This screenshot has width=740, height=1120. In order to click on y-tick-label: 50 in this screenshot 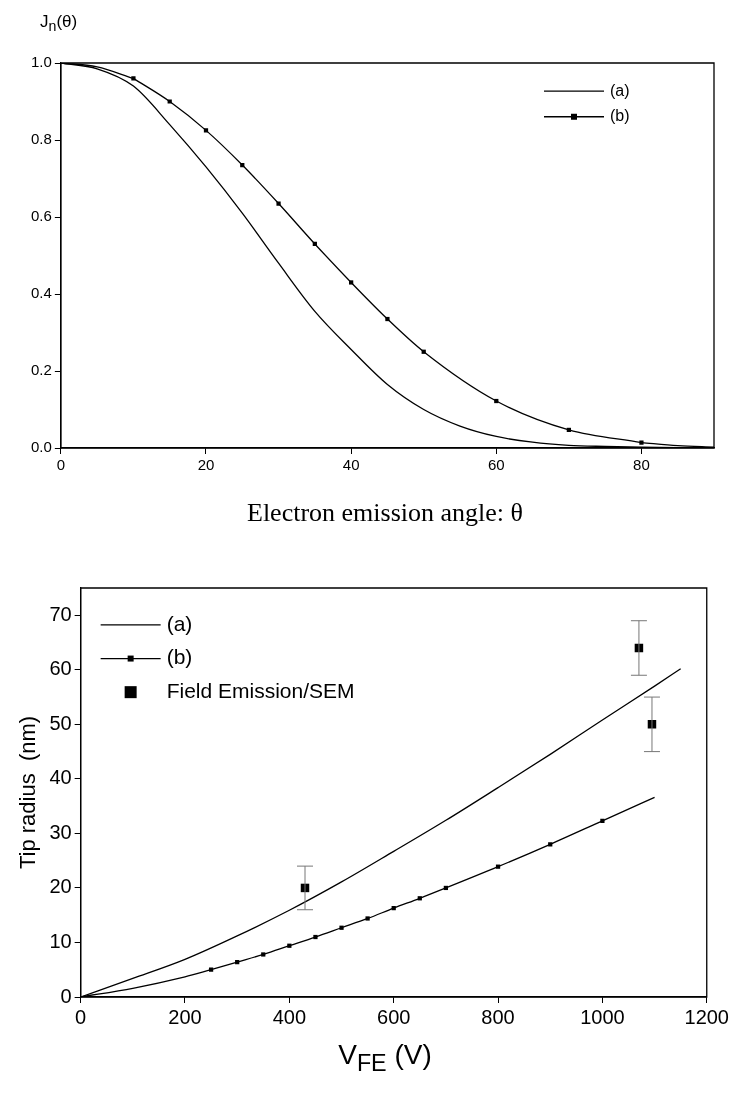, I will do `click(60, 722)`.